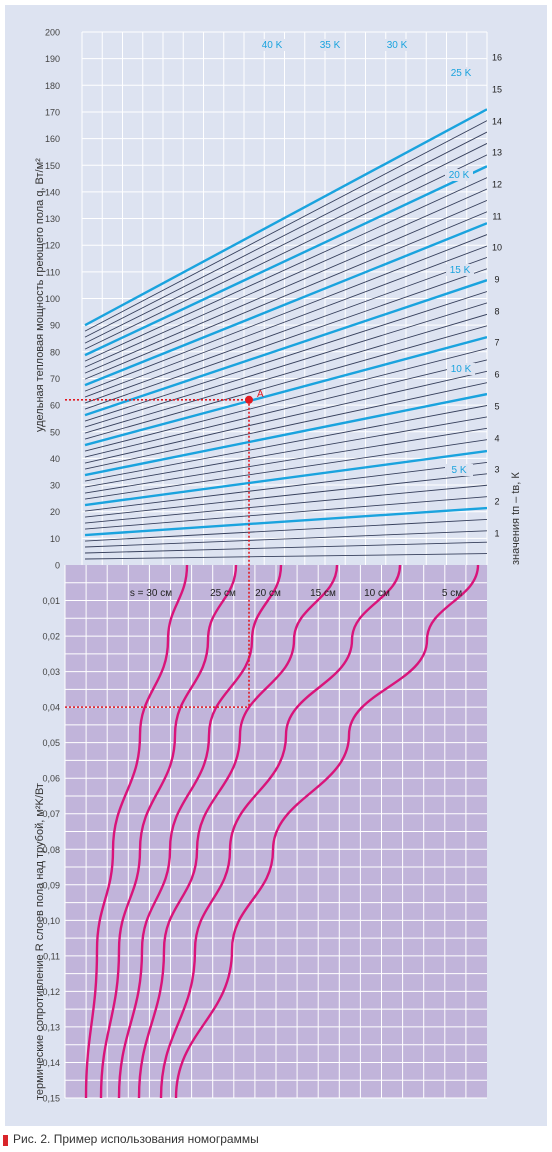 The image size is (552, 1152). I want to click on y-tick-label: 0,13, so click(51, 1027).